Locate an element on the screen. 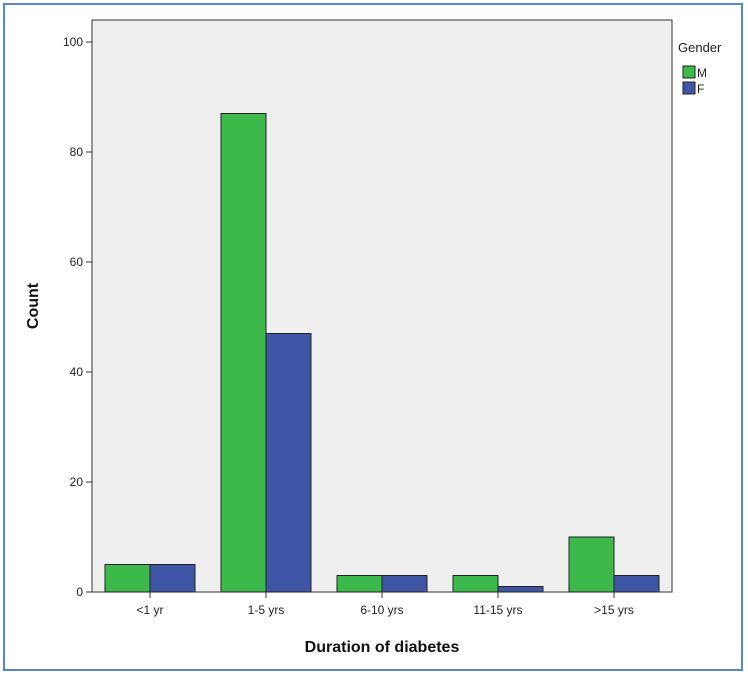 The width and height of the screenshot is (748, 675). x-tick-label: 11-15 yrs is located at coordinates (497, 610).